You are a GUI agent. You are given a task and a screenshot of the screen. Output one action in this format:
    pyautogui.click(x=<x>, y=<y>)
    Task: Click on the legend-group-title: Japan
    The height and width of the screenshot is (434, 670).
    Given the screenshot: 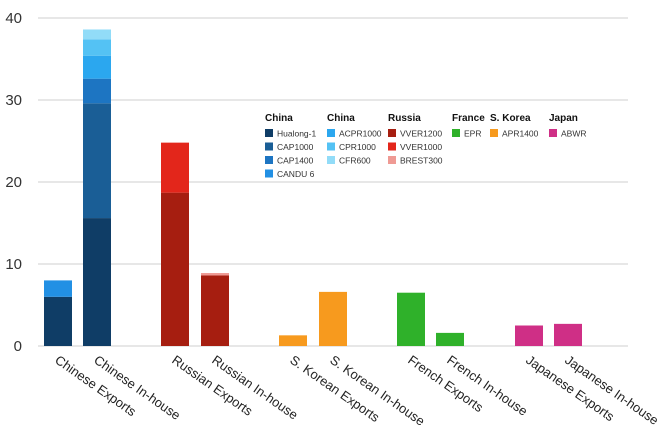 What is the action you would take?
    pyautogui.click(x=563, y=118)
    